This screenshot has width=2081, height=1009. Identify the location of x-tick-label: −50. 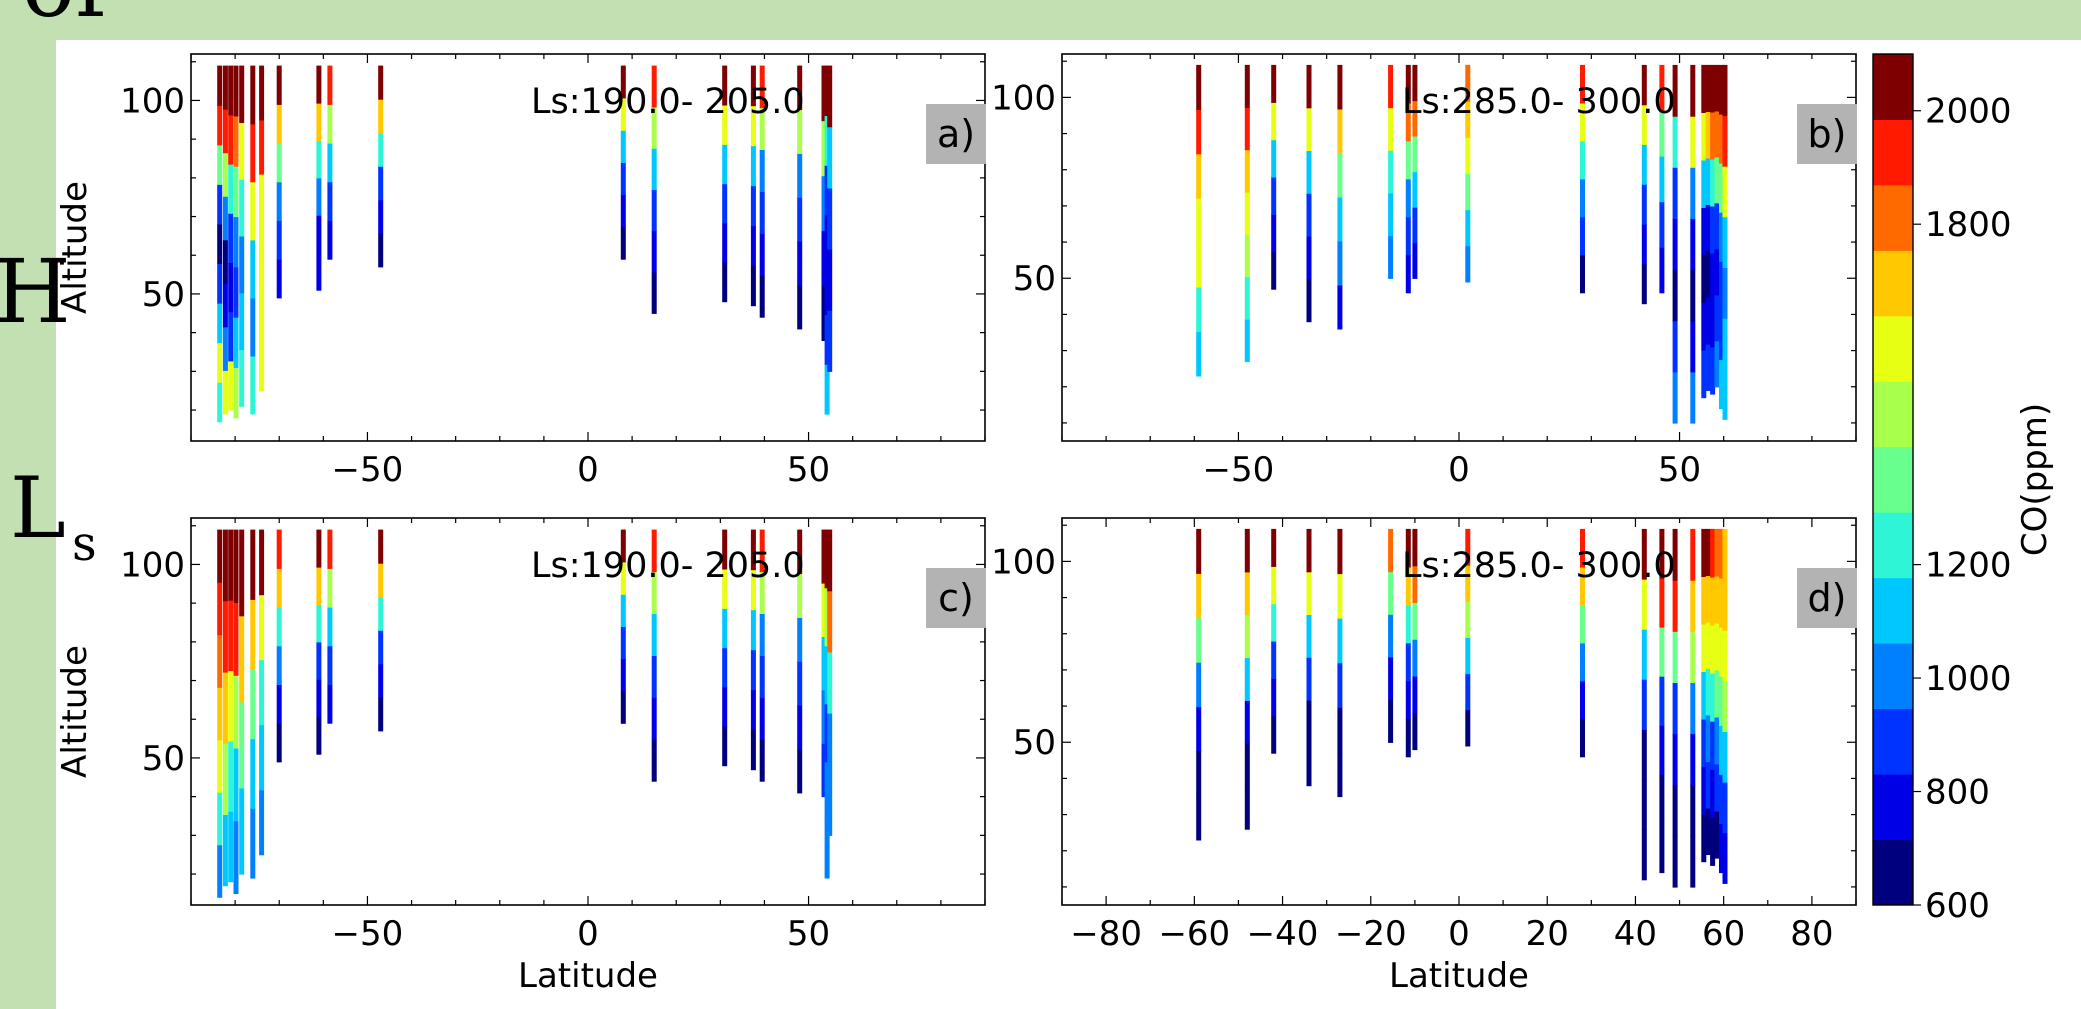
(368, 934).